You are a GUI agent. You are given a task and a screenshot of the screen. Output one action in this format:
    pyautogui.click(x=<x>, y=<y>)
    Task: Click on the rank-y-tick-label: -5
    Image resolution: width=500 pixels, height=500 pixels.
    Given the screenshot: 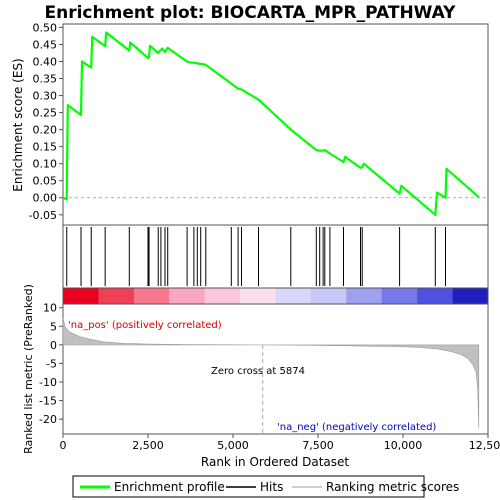 What is the action you would take?
    pyautogui.click(x=51, y=363)
    